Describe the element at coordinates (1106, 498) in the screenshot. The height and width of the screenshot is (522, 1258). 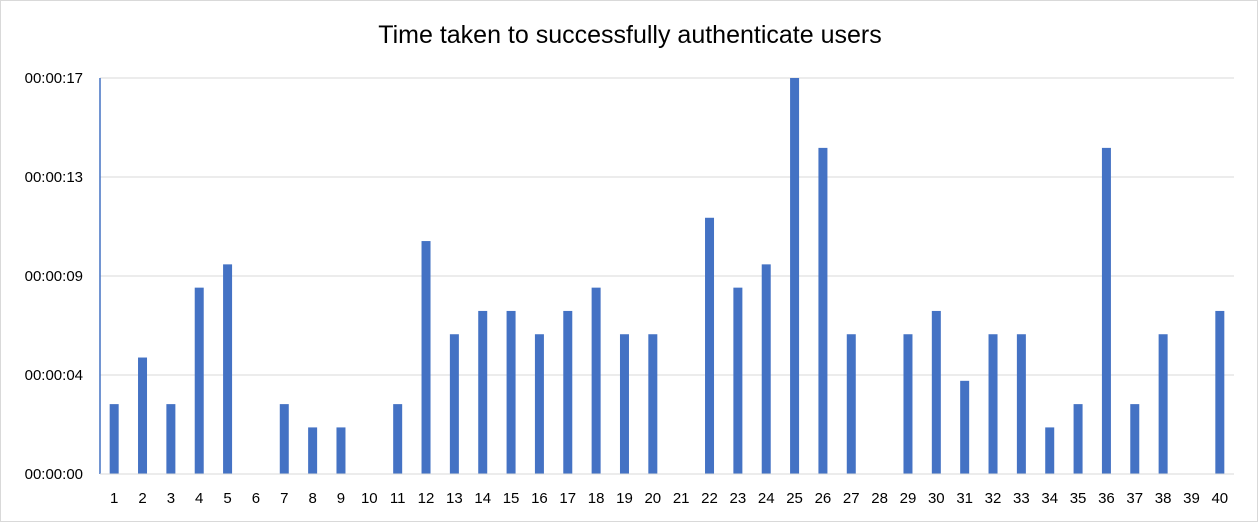
I see `x-tick-label: 36` at that location.